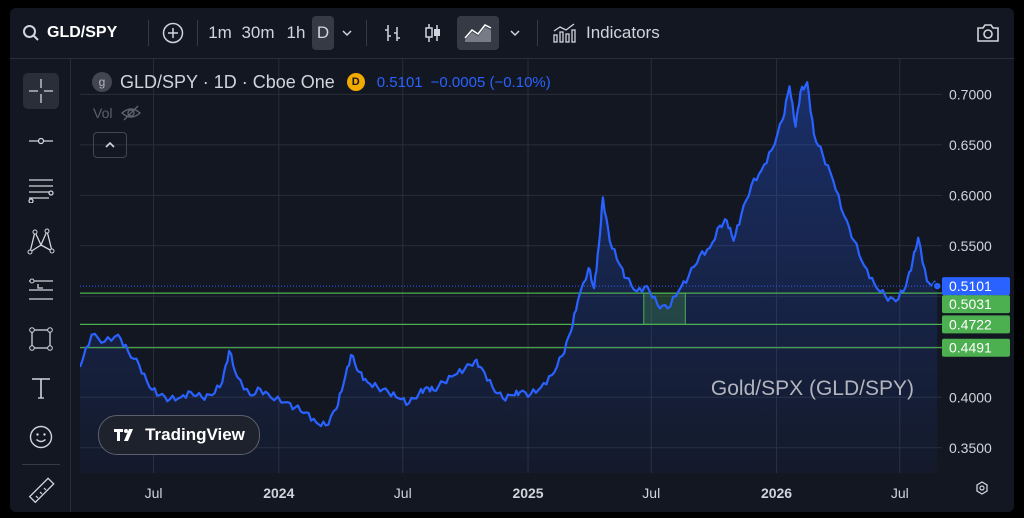 Image resolution: width=1024 pixels, height=518 pixels. What do you see at coordinates (970, 286) in the screenshot?
I see `last-price-label: 0.5101` at bounding box center [970, 286].